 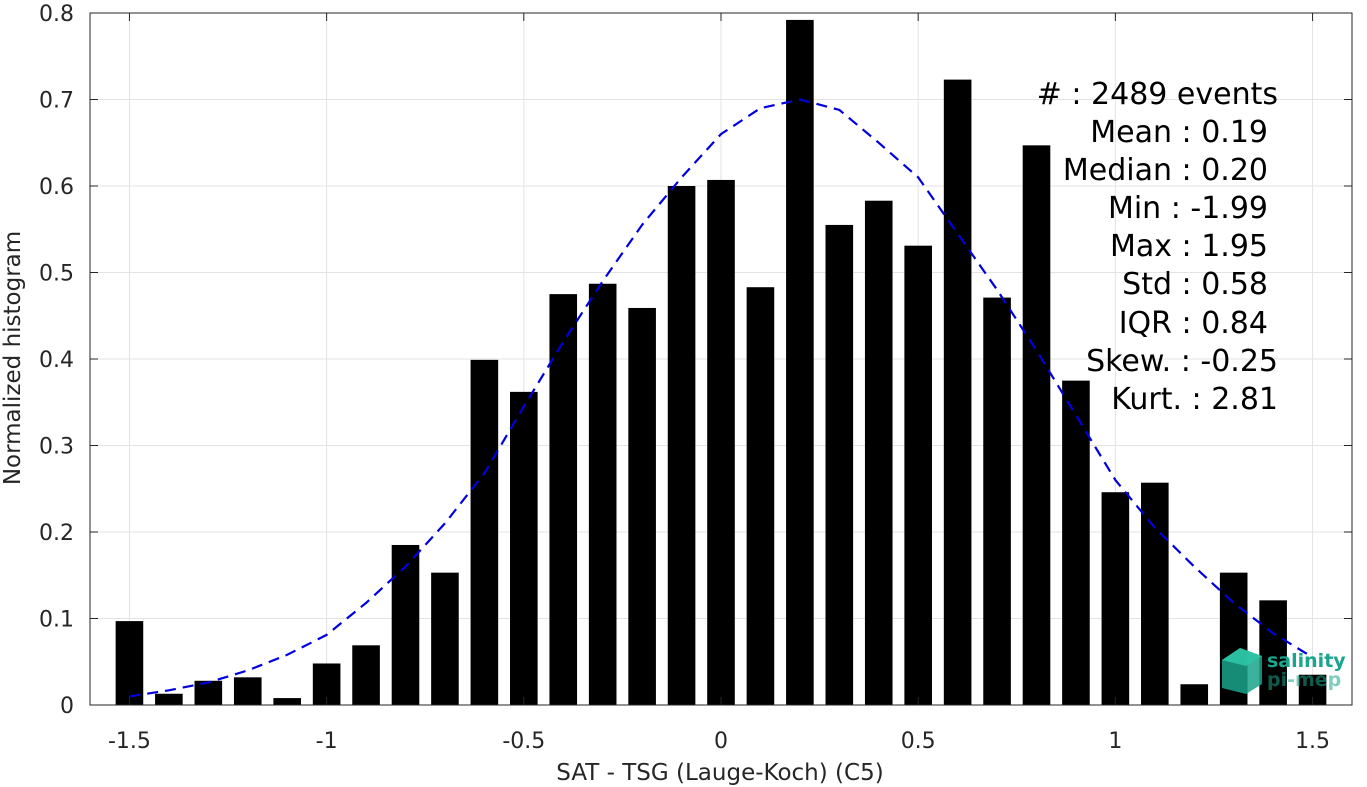 What do you see at coordinates (1193, 323) in the screenshot?
I see `stat-iqr: IQR : 0.84` at bounding box center [1193, 323].